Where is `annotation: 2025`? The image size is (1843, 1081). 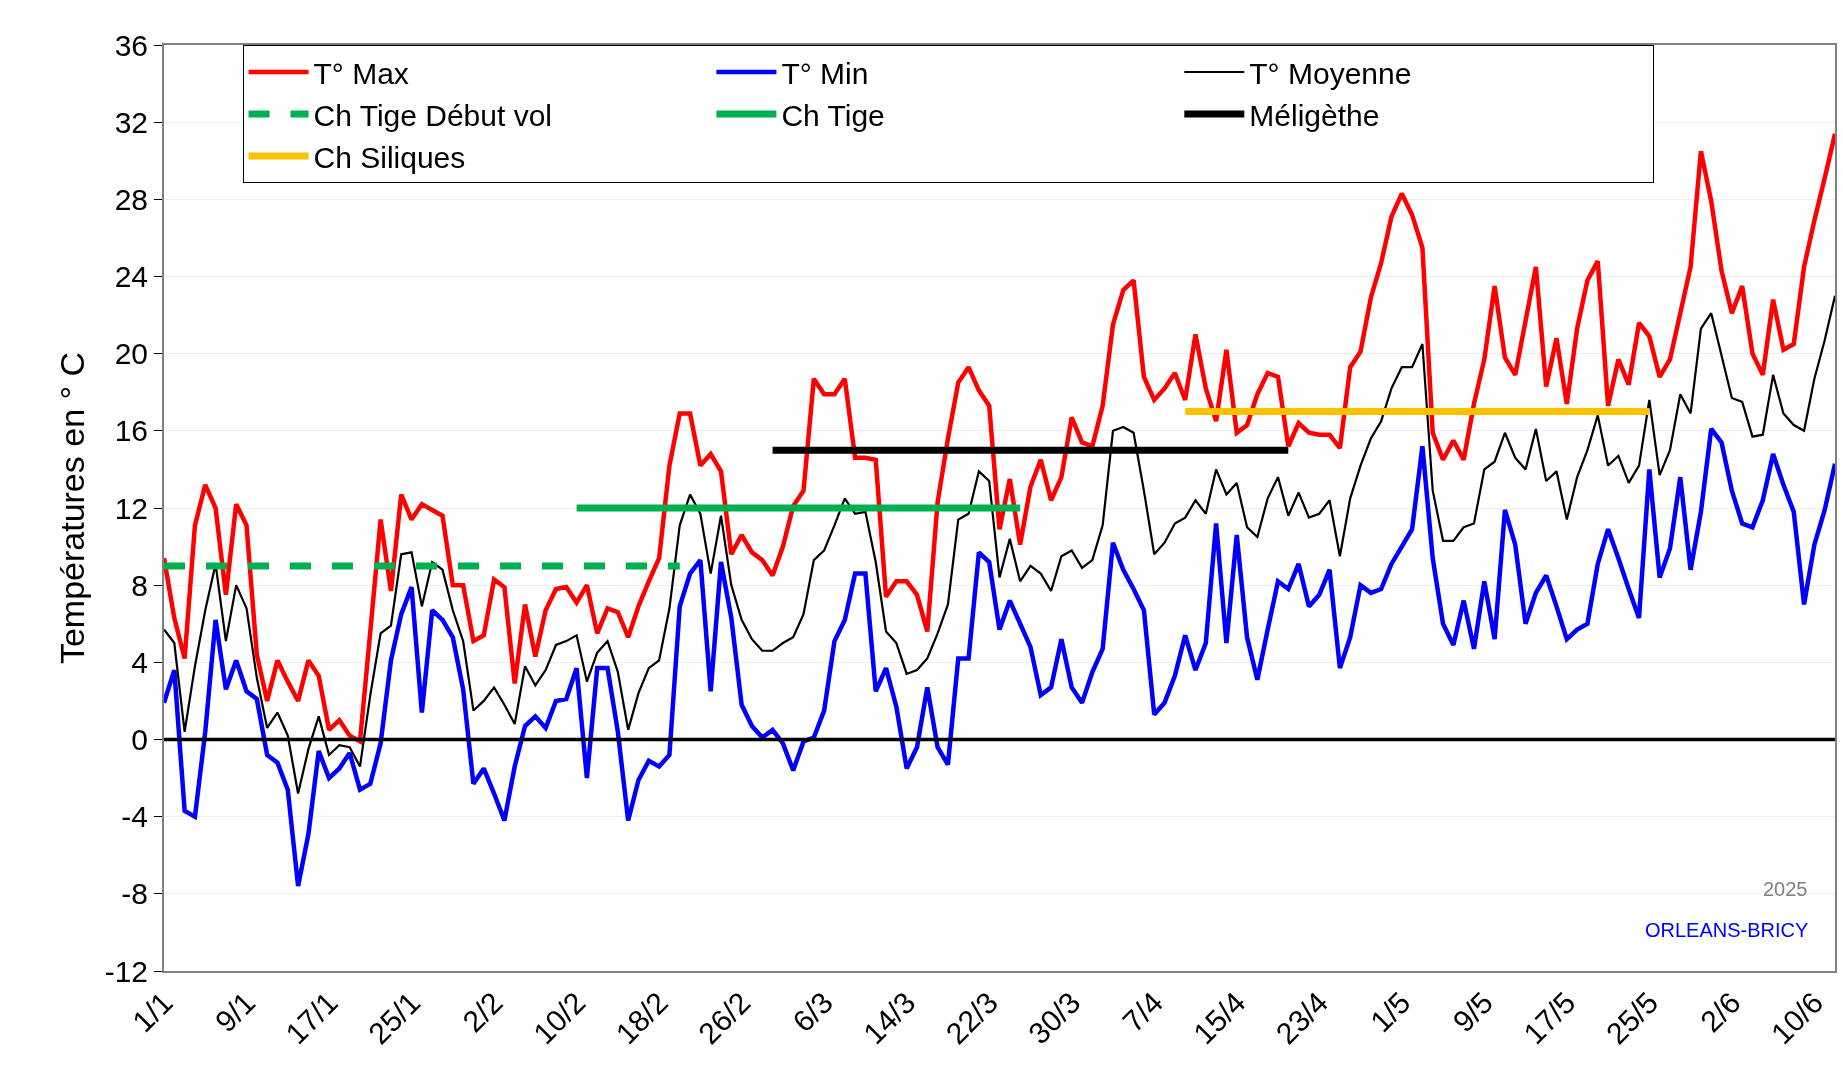
annotation: 2025 is located at coordinates (1785, 889).